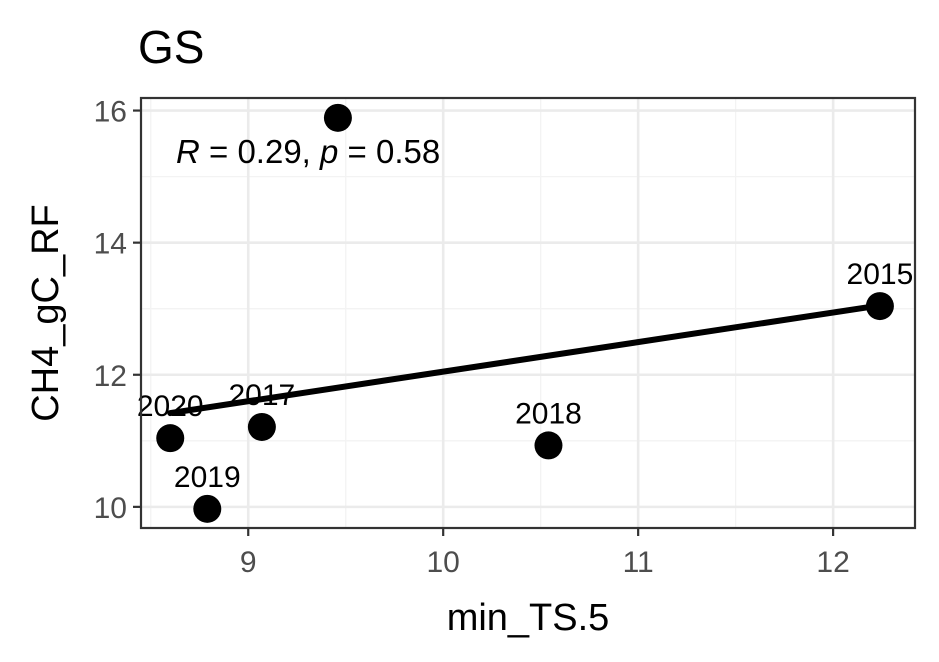 The image size is (939, 662). What do you see at coordinates (262, 395) in the screenshot?
I see `data-point-label: 2017` at bounding box center [262, 395].